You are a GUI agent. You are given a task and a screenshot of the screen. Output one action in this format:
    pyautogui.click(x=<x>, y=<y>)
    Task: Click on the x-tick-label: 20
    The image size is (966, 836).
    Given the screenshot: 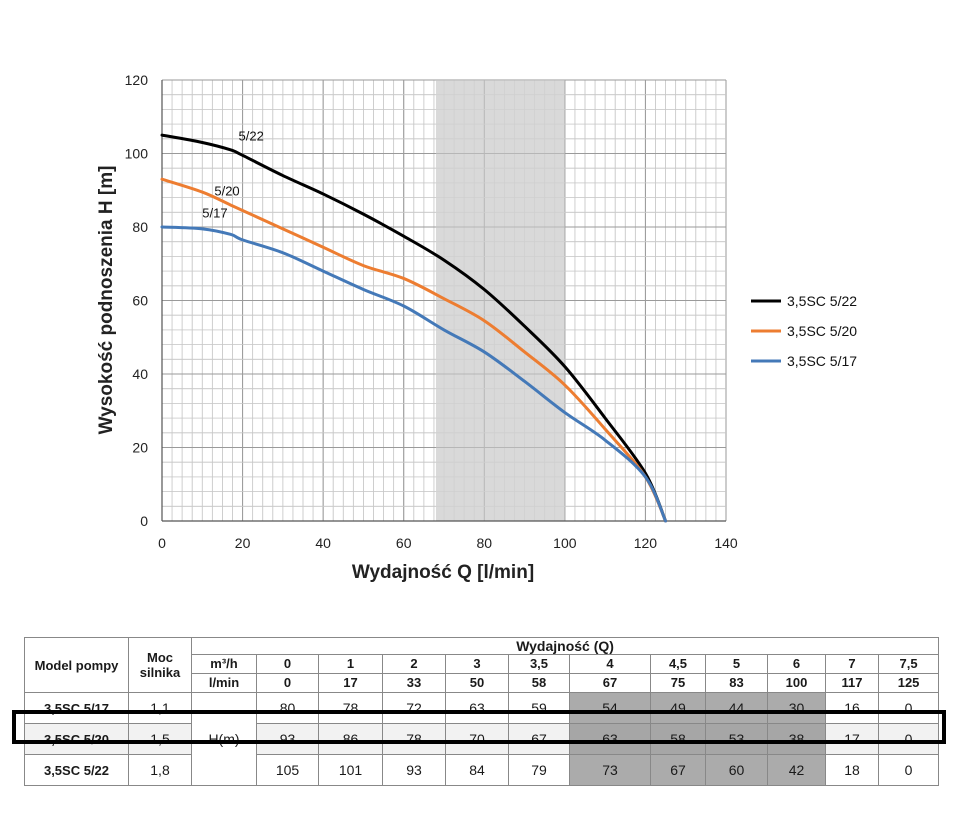 What is the action you would take?
    pyautogui.click(x=243, y=543)
    